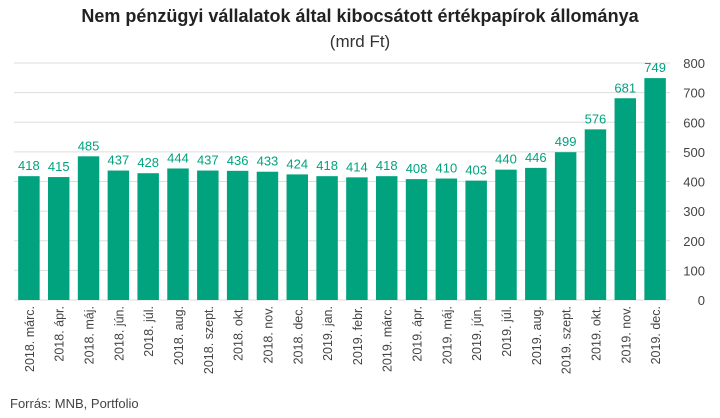  I want to click on data-label: 485, so click(89, 145).